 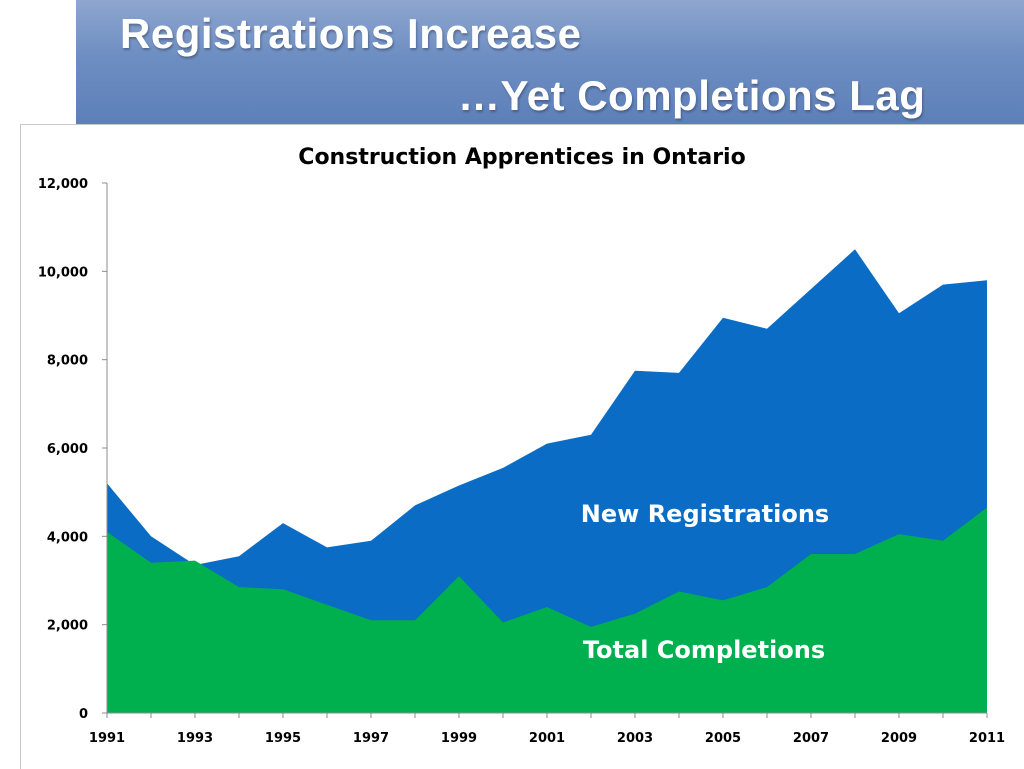 What do you see at coordinates (67, 626) in the screenshot?
I see `y-tick-label: 2,000` at bounding box center [67, 626].